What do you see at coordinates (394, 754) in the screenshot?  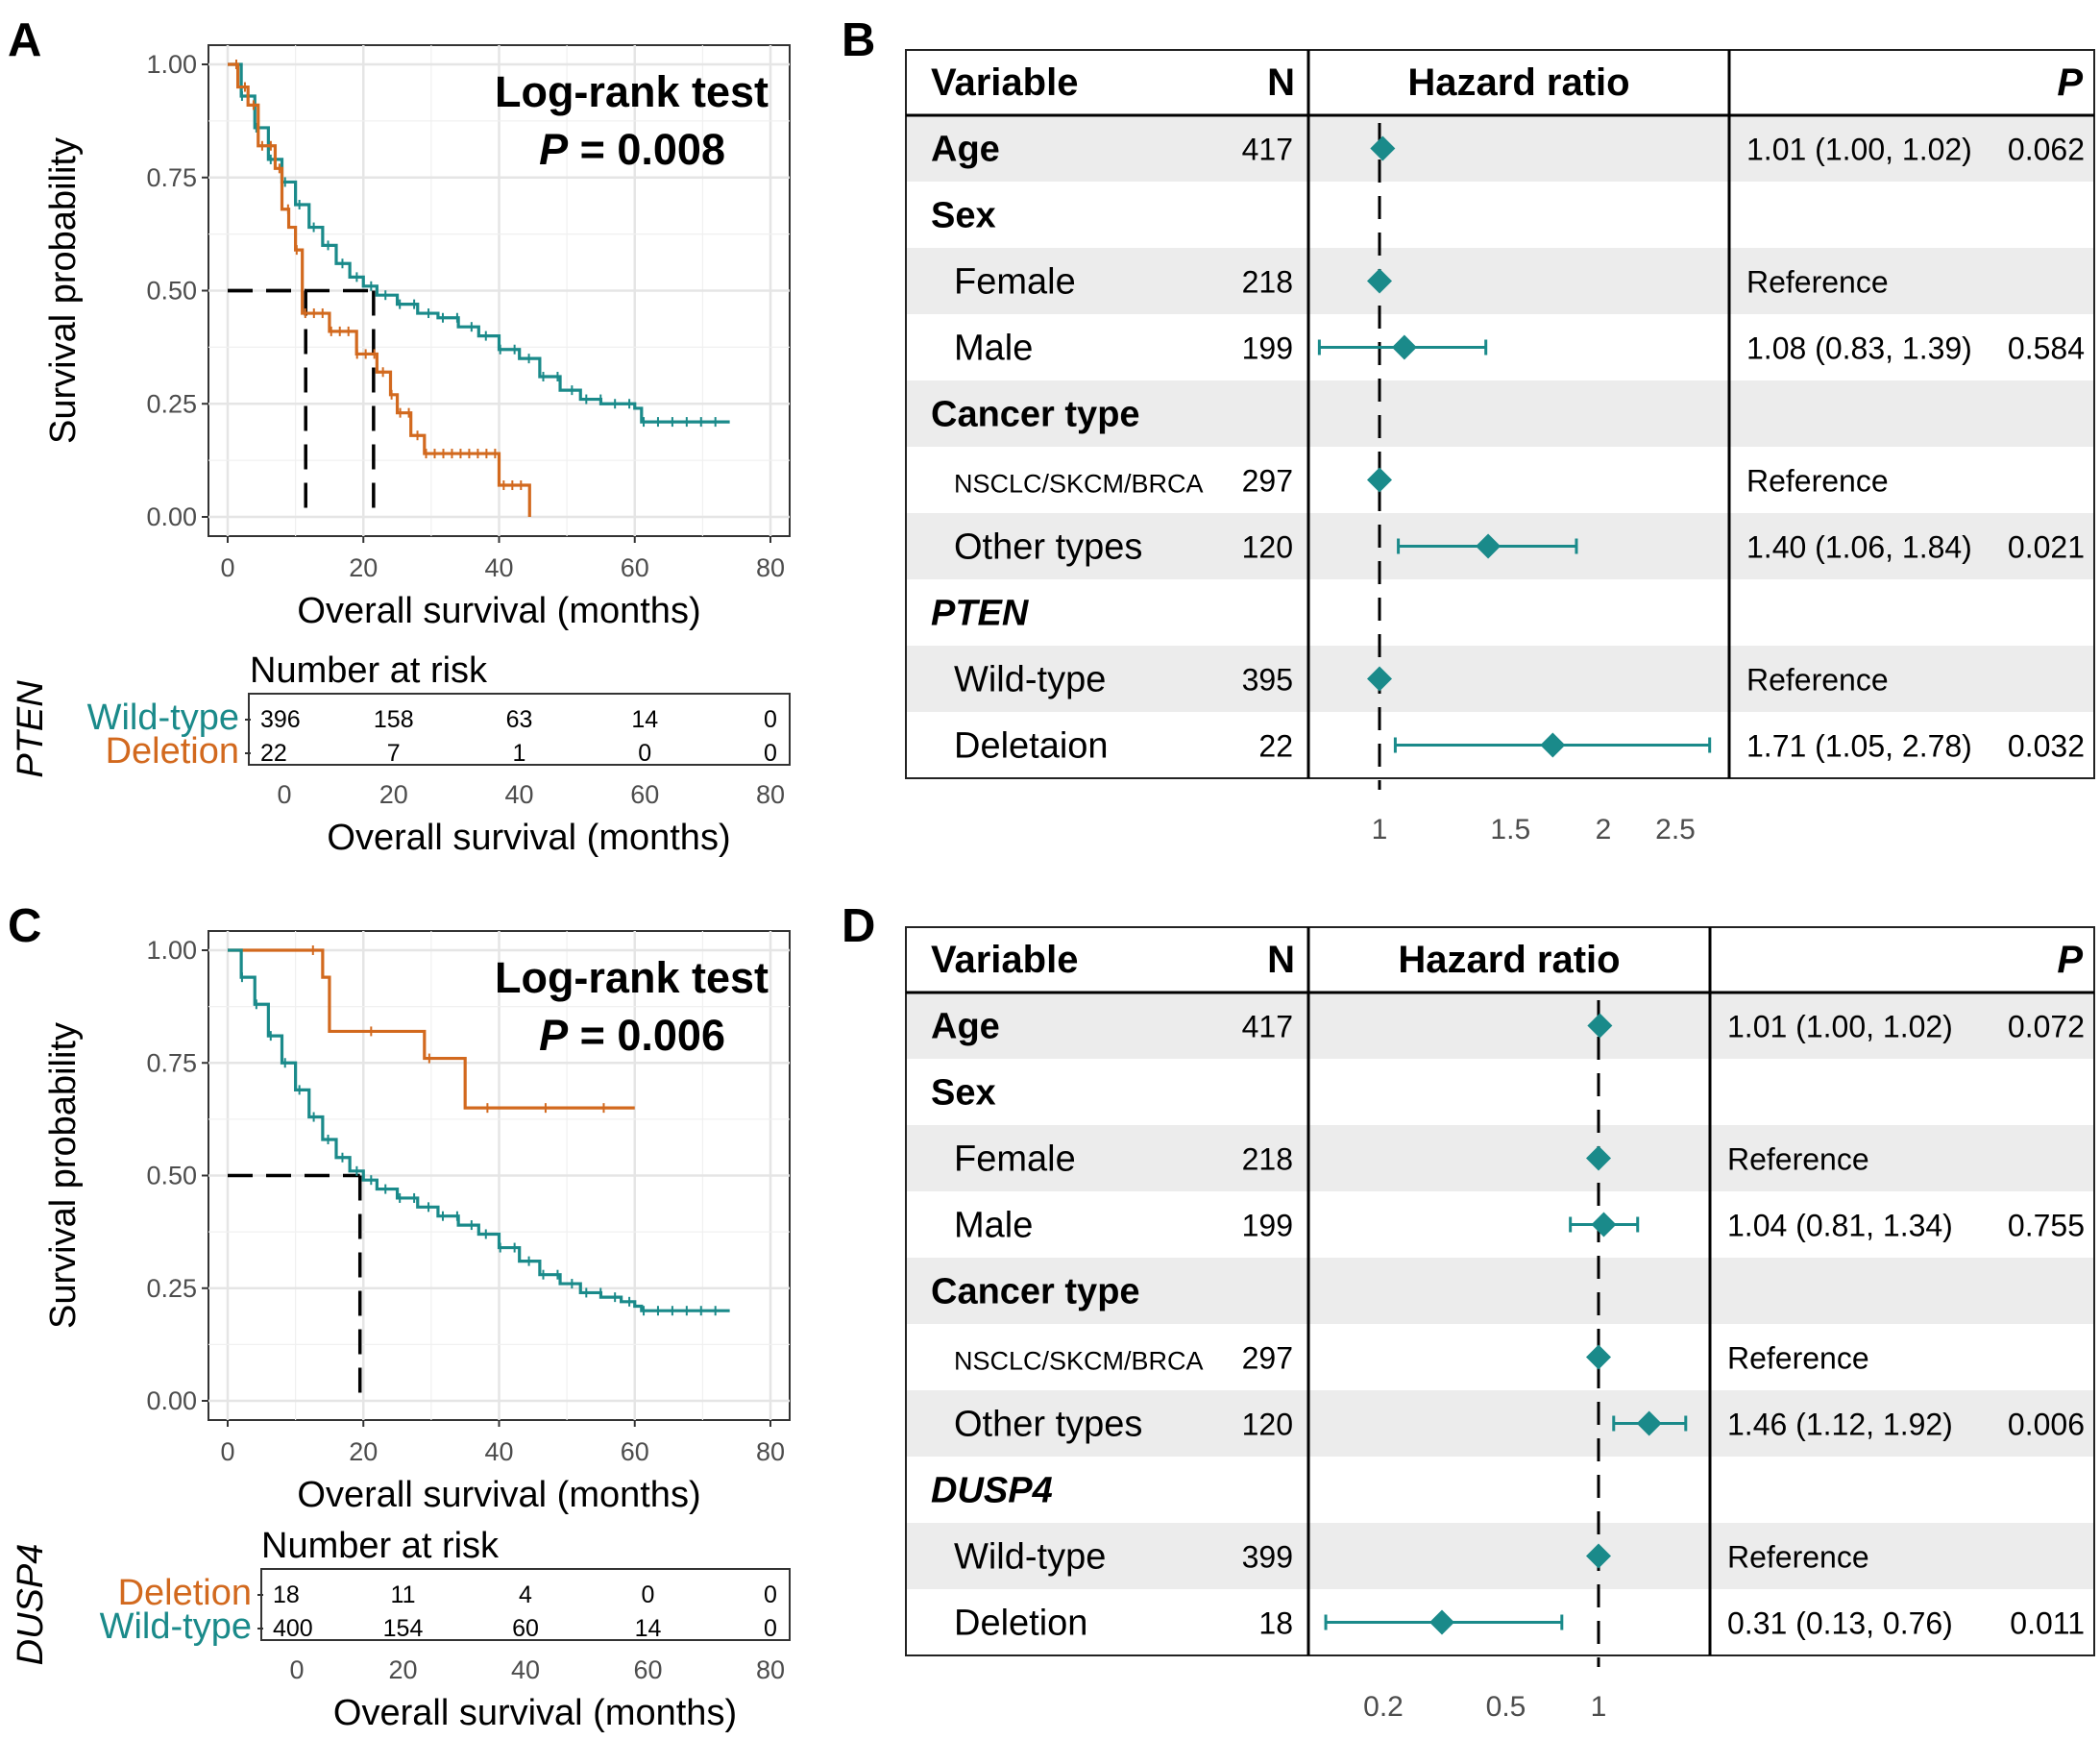 I see `risk-count: 7` at bounding box center [394, 754].